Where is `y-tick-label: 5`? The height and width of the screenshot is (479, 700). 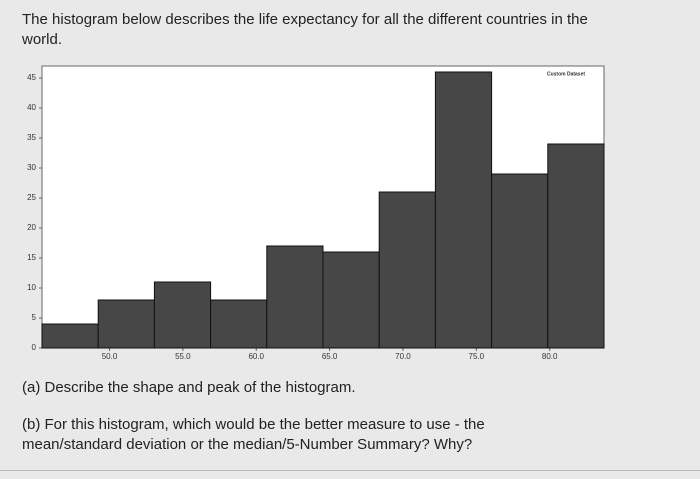 y-tick-label: 5 is located at coordinates (34, 317).